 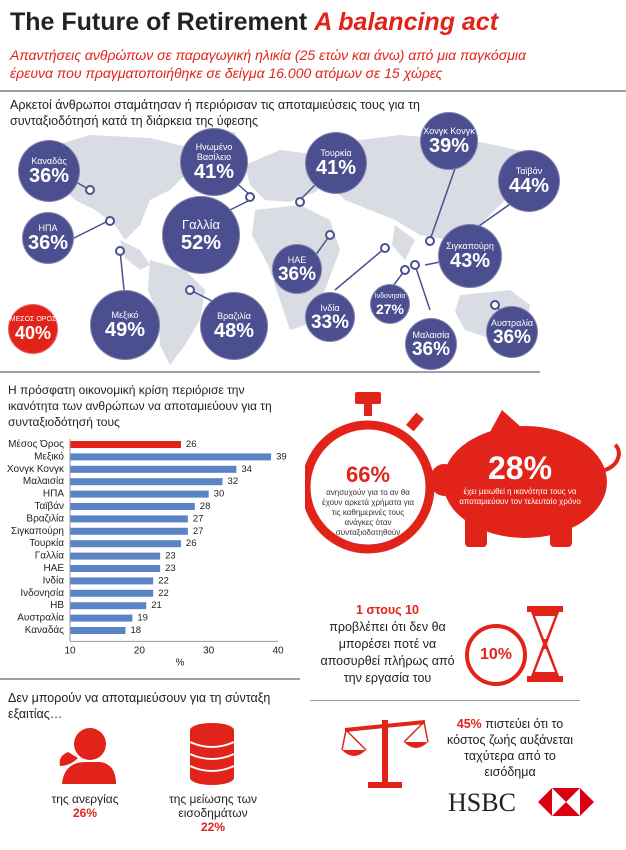 What do you see at coordinates (482, 802) in the screenshot?
I see `hsbc-wordmark: HSBC` at bounding box center [482, 802].